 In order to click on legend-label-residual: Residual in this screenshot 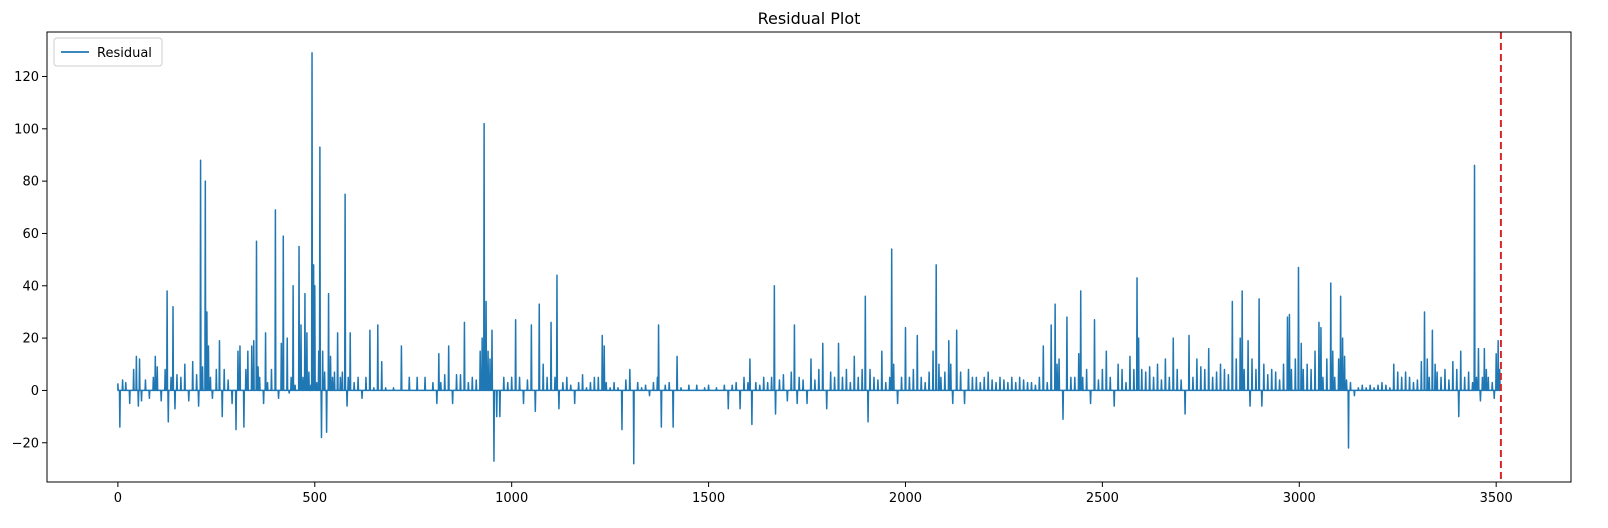, I will do `click(124, 53)`.